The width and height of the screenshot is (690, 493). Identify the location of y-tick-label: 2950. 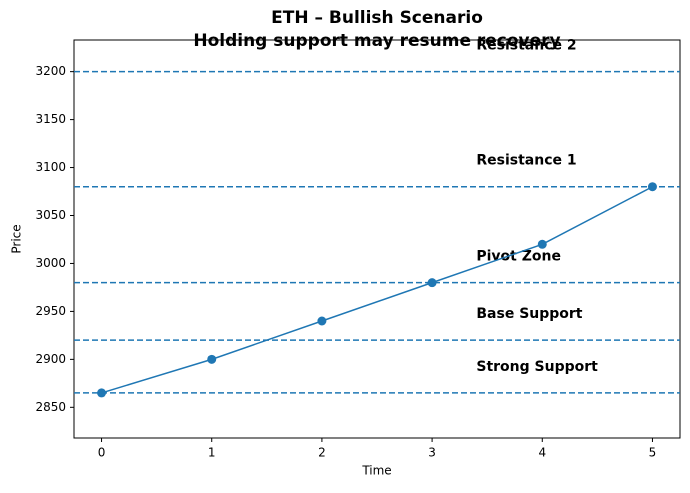
(50, 311).